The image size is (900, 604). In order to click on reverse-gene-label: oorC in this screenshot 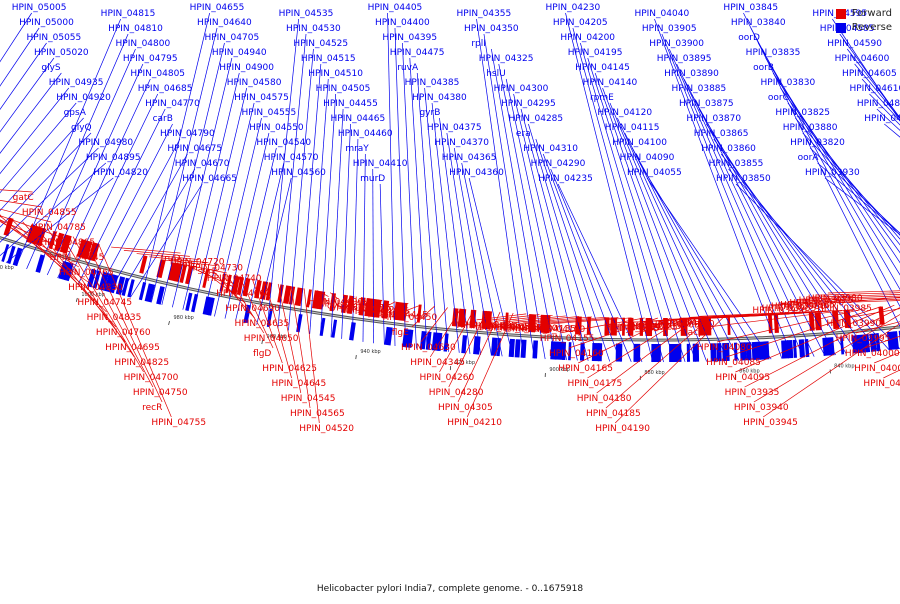, I will do `click(778, 98)`.